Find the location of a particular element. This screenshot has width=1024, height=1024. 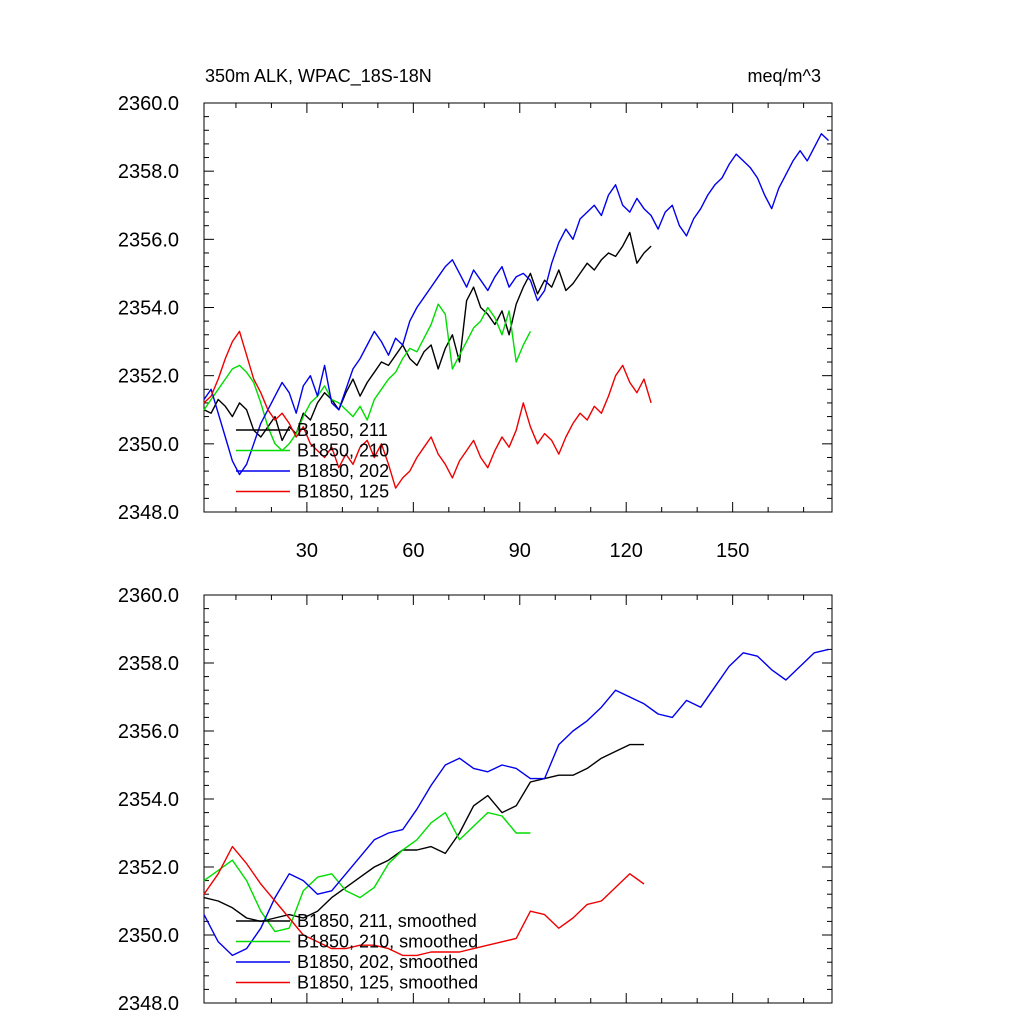

legend-label: B1850, 202, smoothed is located at coordinates (387, 962).